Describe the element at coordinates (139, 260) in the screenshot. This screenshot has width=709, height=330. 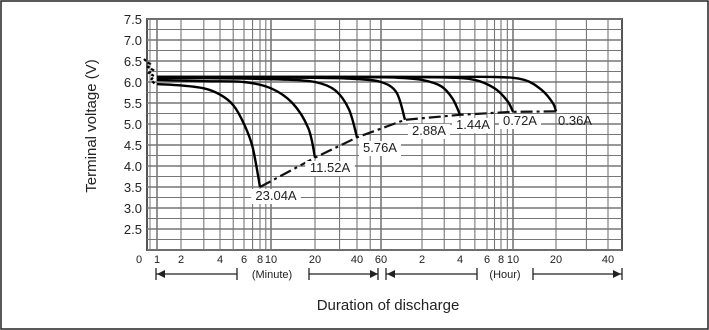
I see `x-tick-label: 0` at that location.